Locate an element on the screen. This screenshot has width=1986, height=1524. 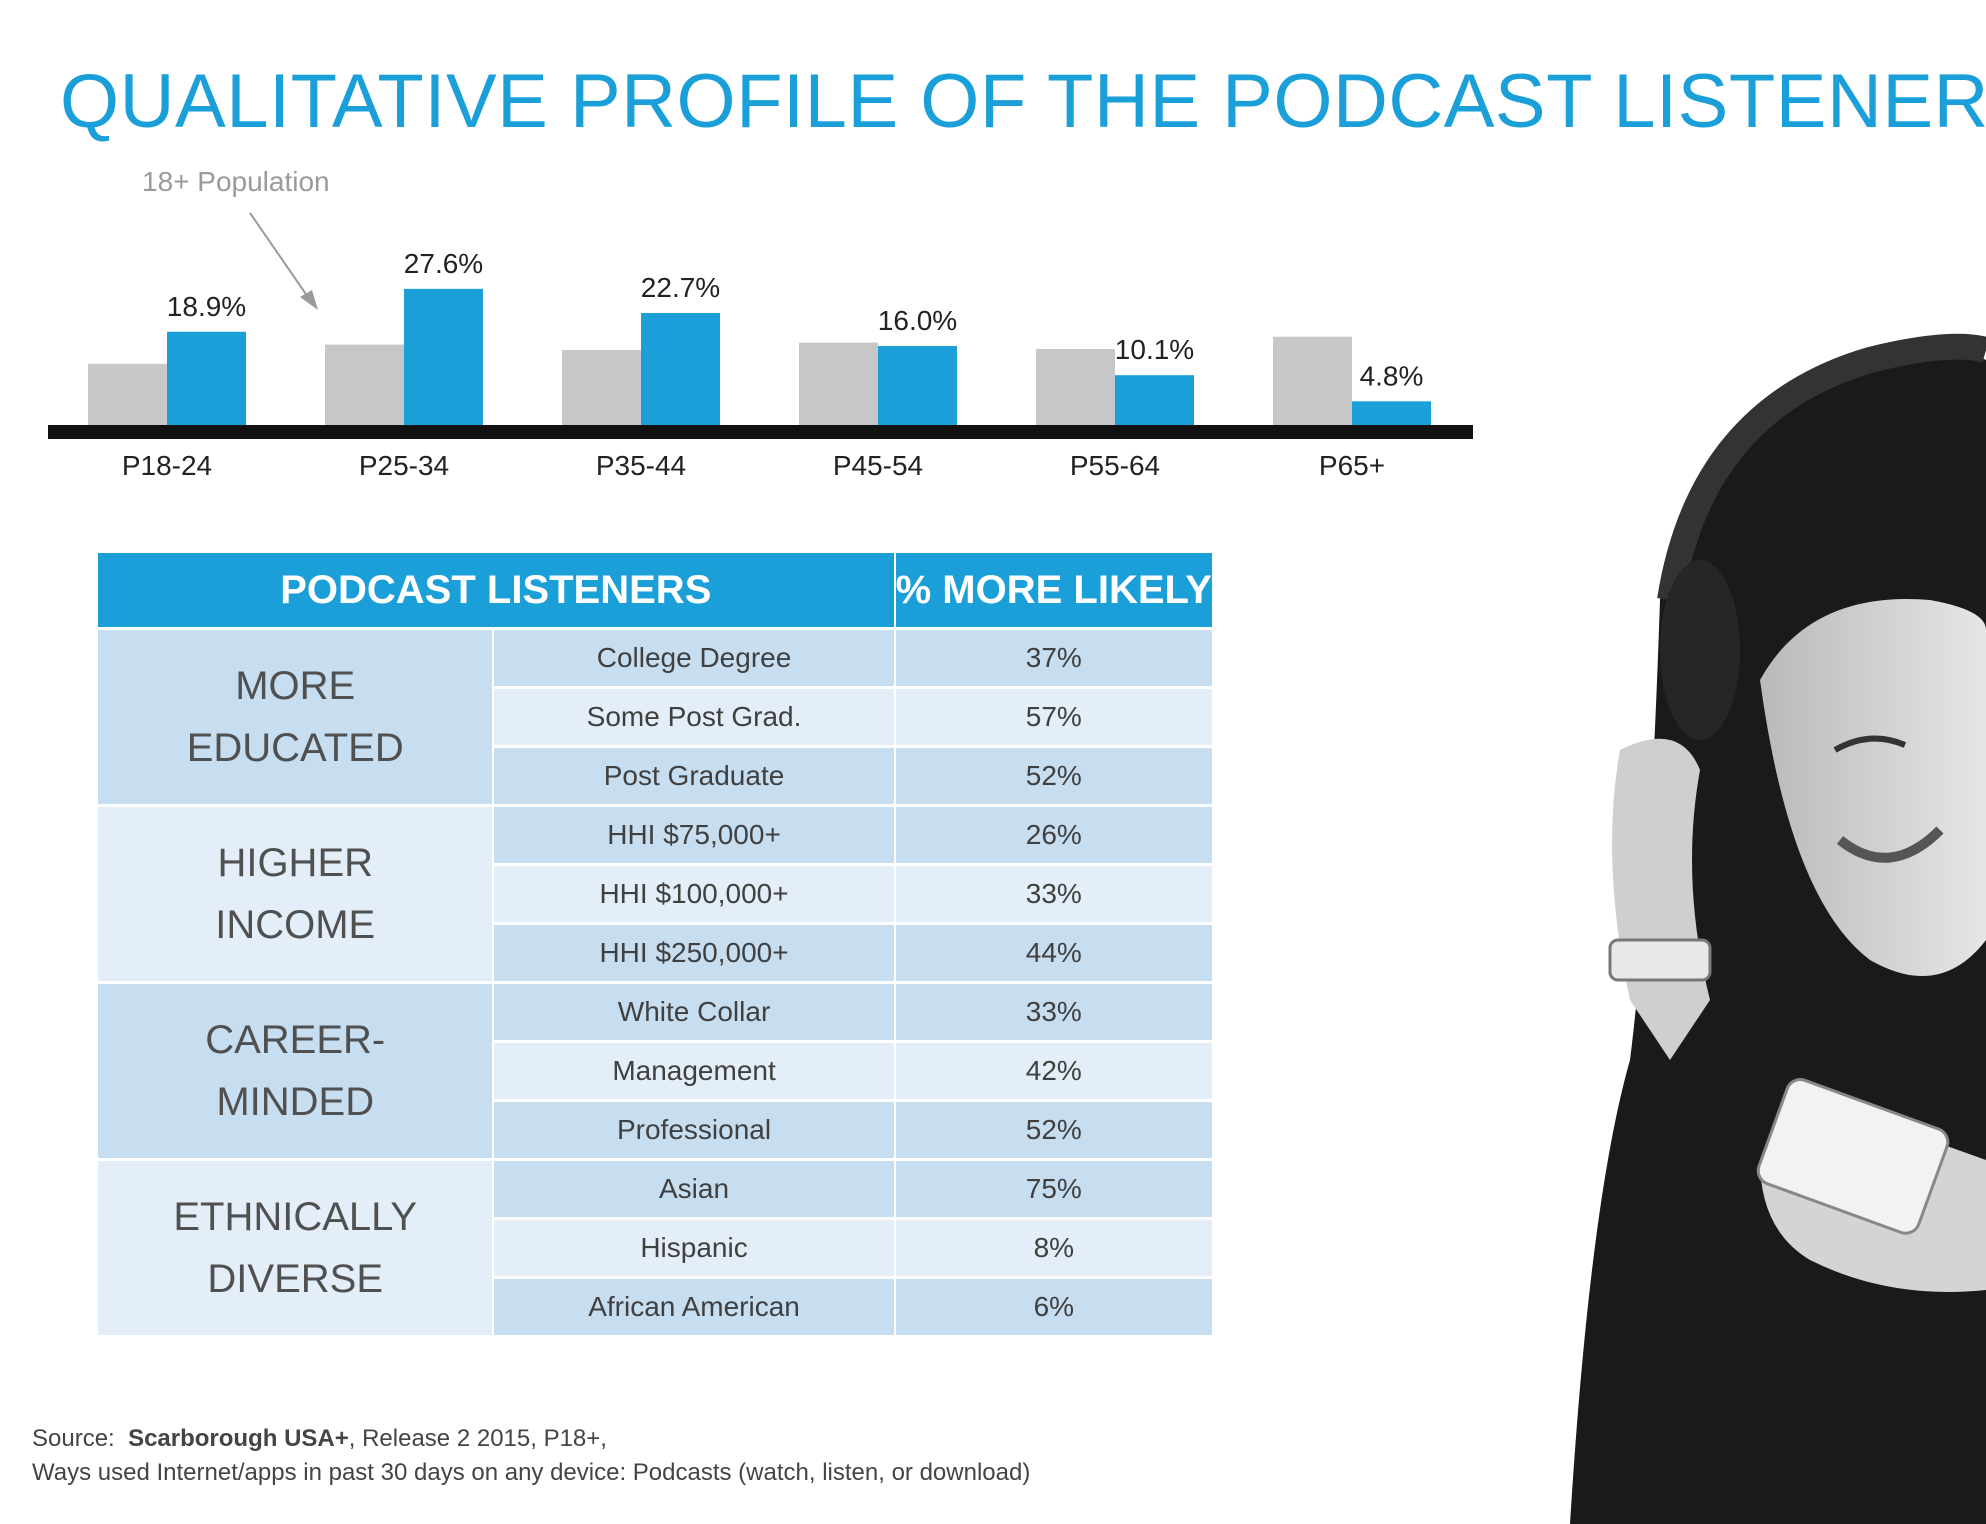
table-row: Hispanic 8% is located at coordinates (655, 1248).